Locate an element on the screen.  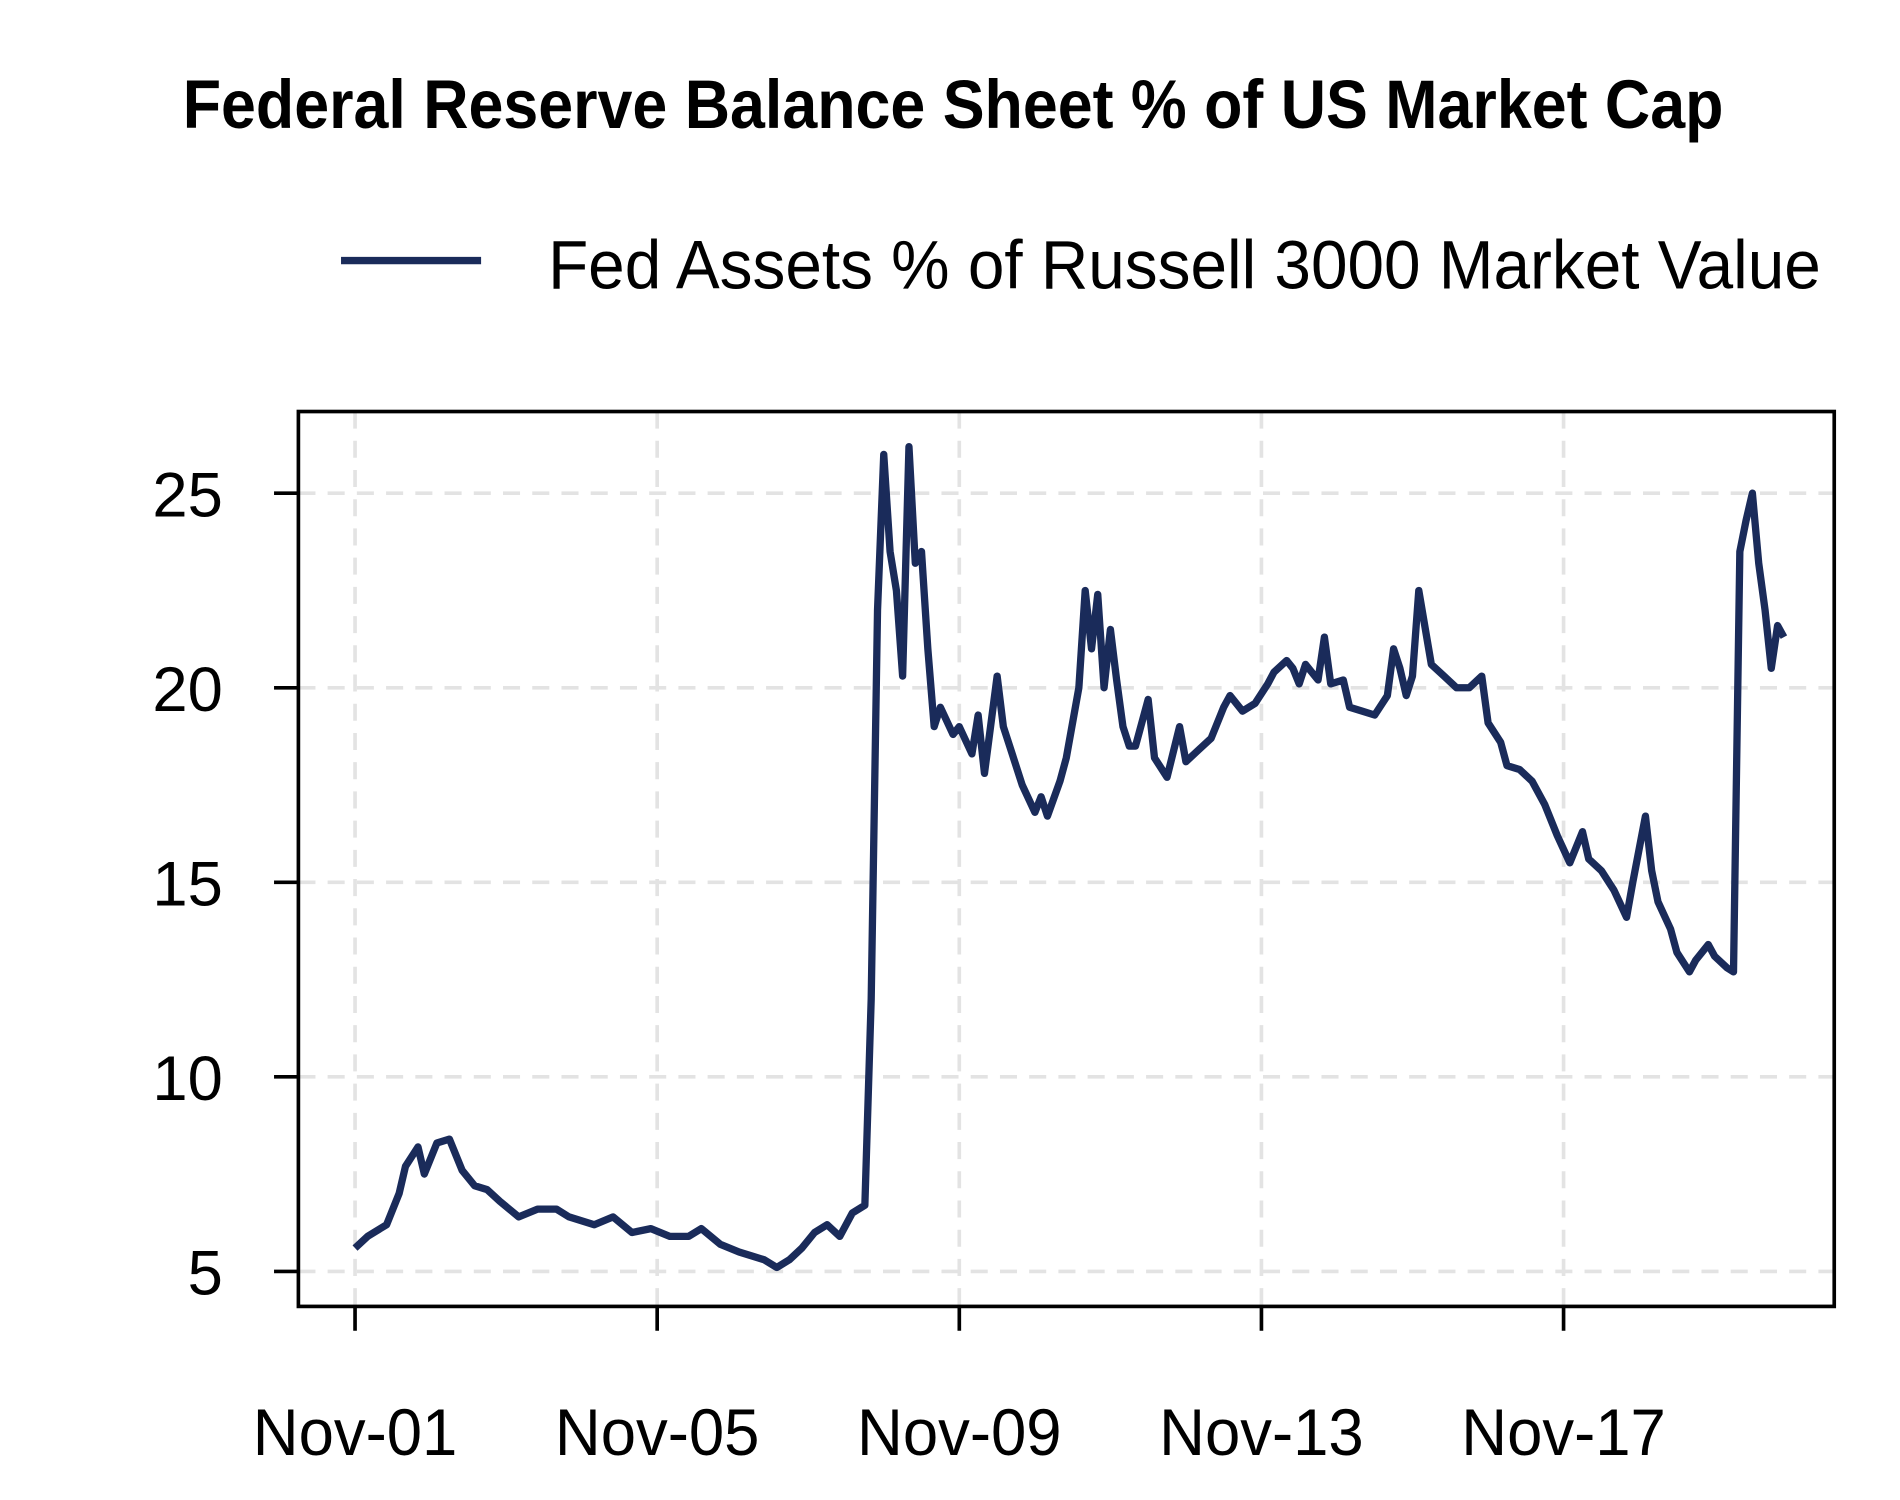
x-tick-label: Nov-05 is located at coordinates (657, 1432).